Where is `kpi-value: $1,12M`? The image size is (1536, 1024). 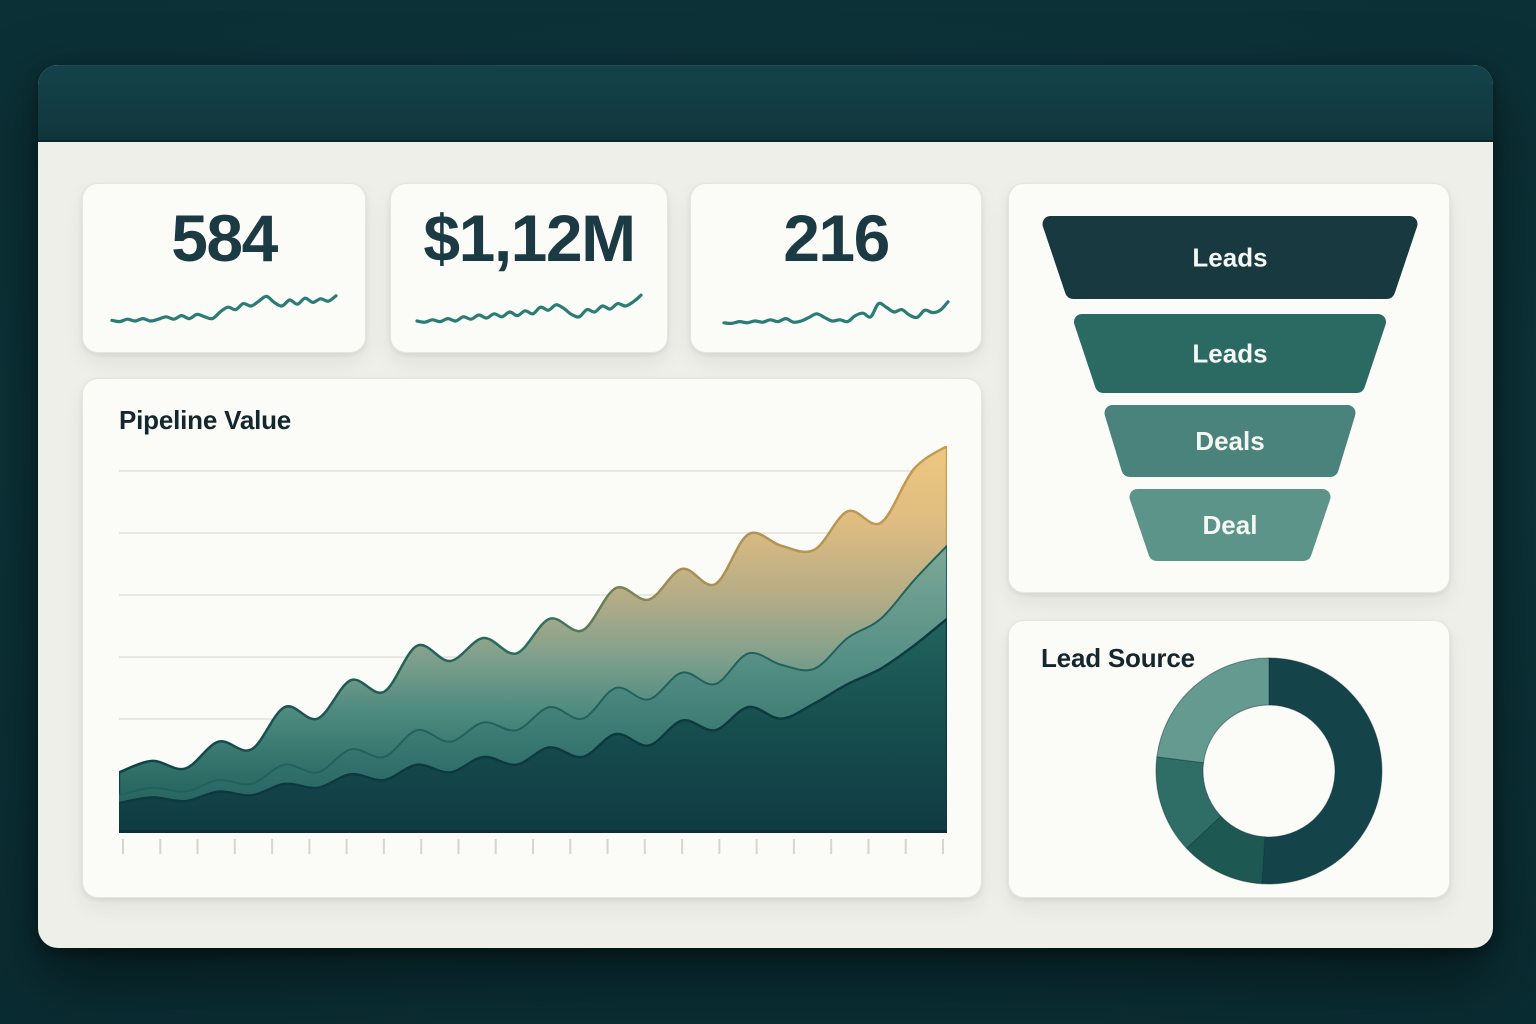
kpi-value: $1,12M is located at coordinates (529, 238).